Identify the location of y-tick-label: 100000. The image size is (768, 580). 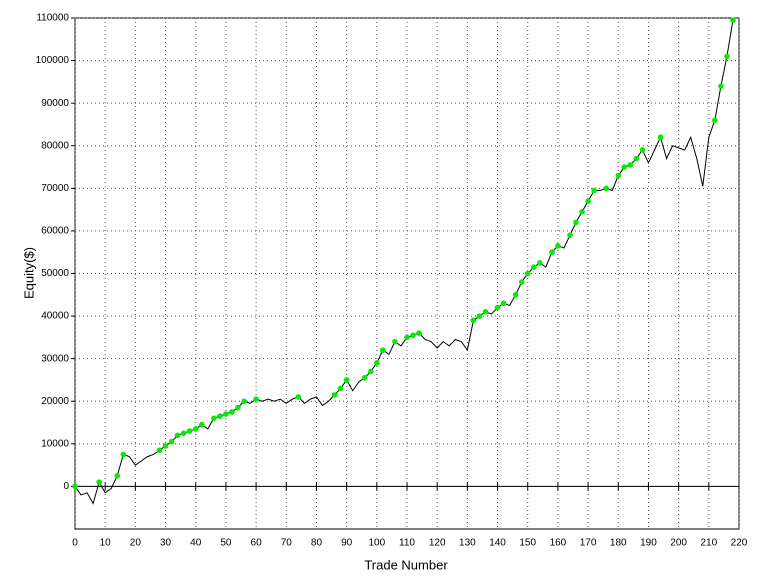
(53, 60).